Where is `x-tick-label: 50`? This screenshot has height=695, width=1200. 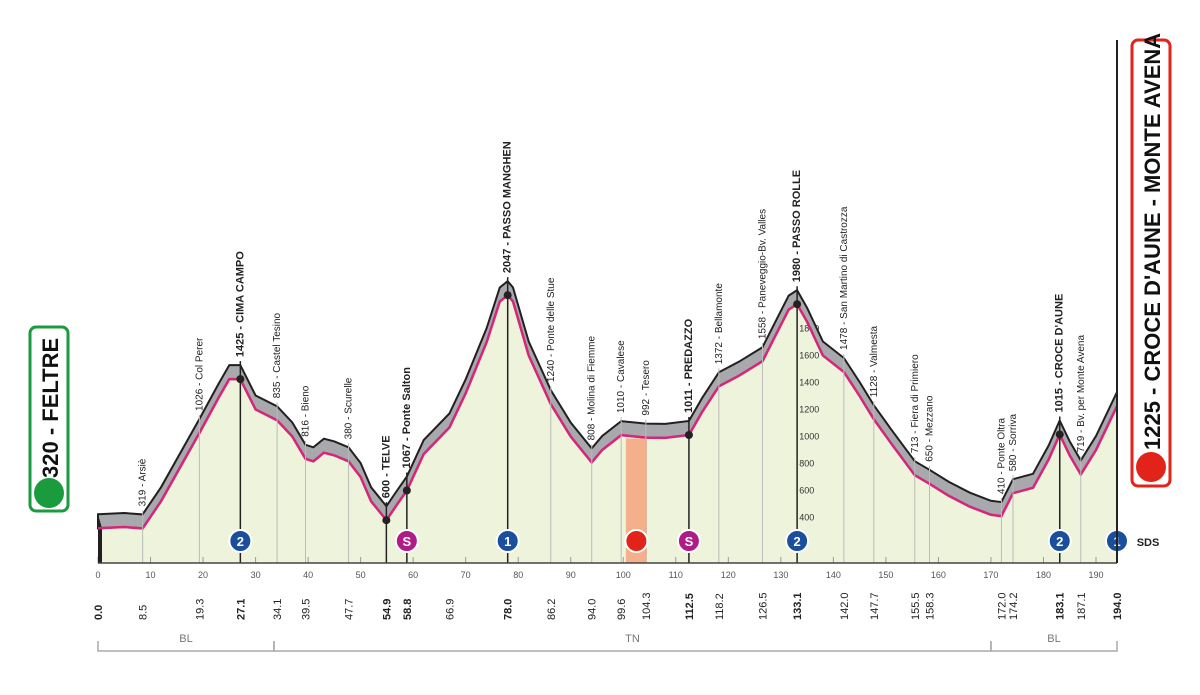 x-tick-label: 50 is located at coordinates (361, 575).